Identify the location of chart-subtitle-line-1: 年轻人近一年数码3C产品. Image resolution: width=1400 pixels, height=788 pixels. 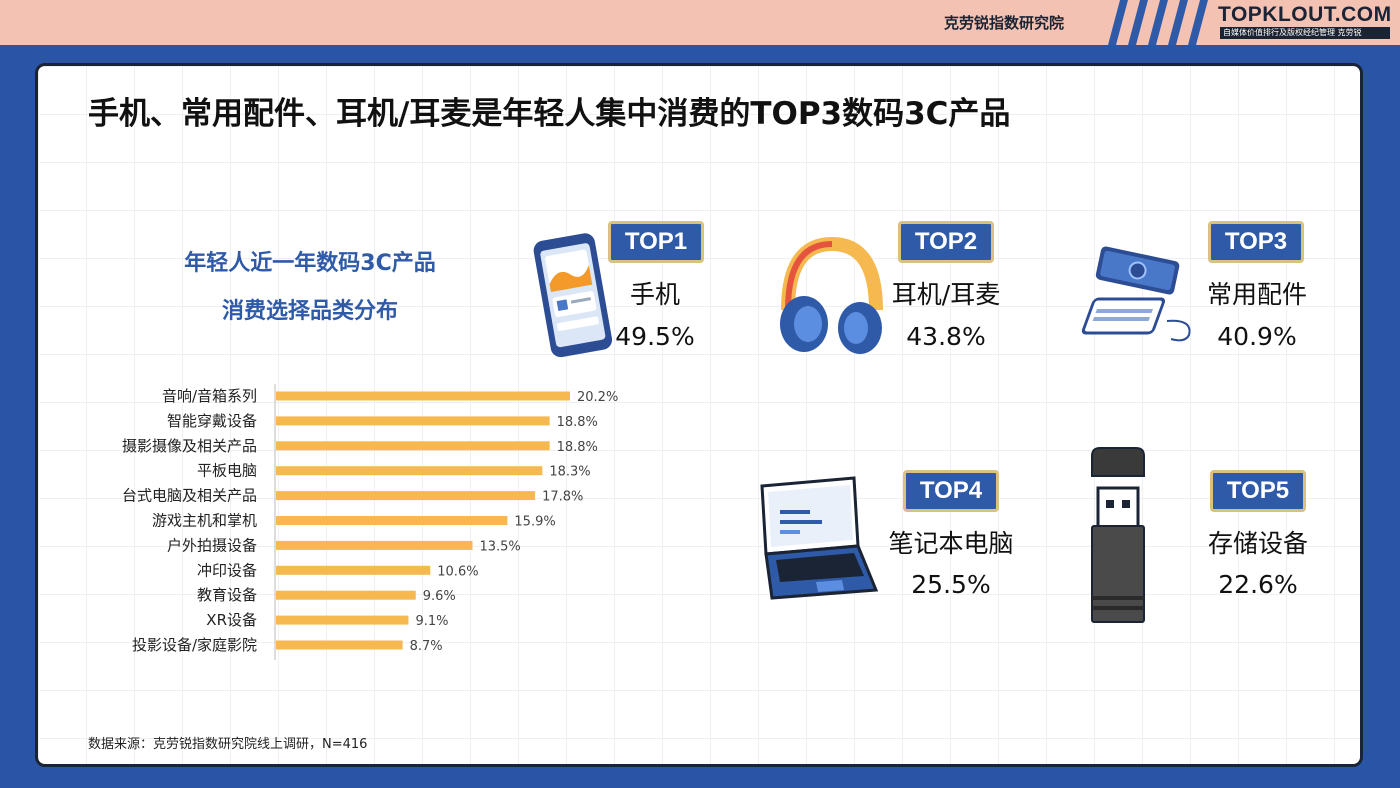
(310, 263).